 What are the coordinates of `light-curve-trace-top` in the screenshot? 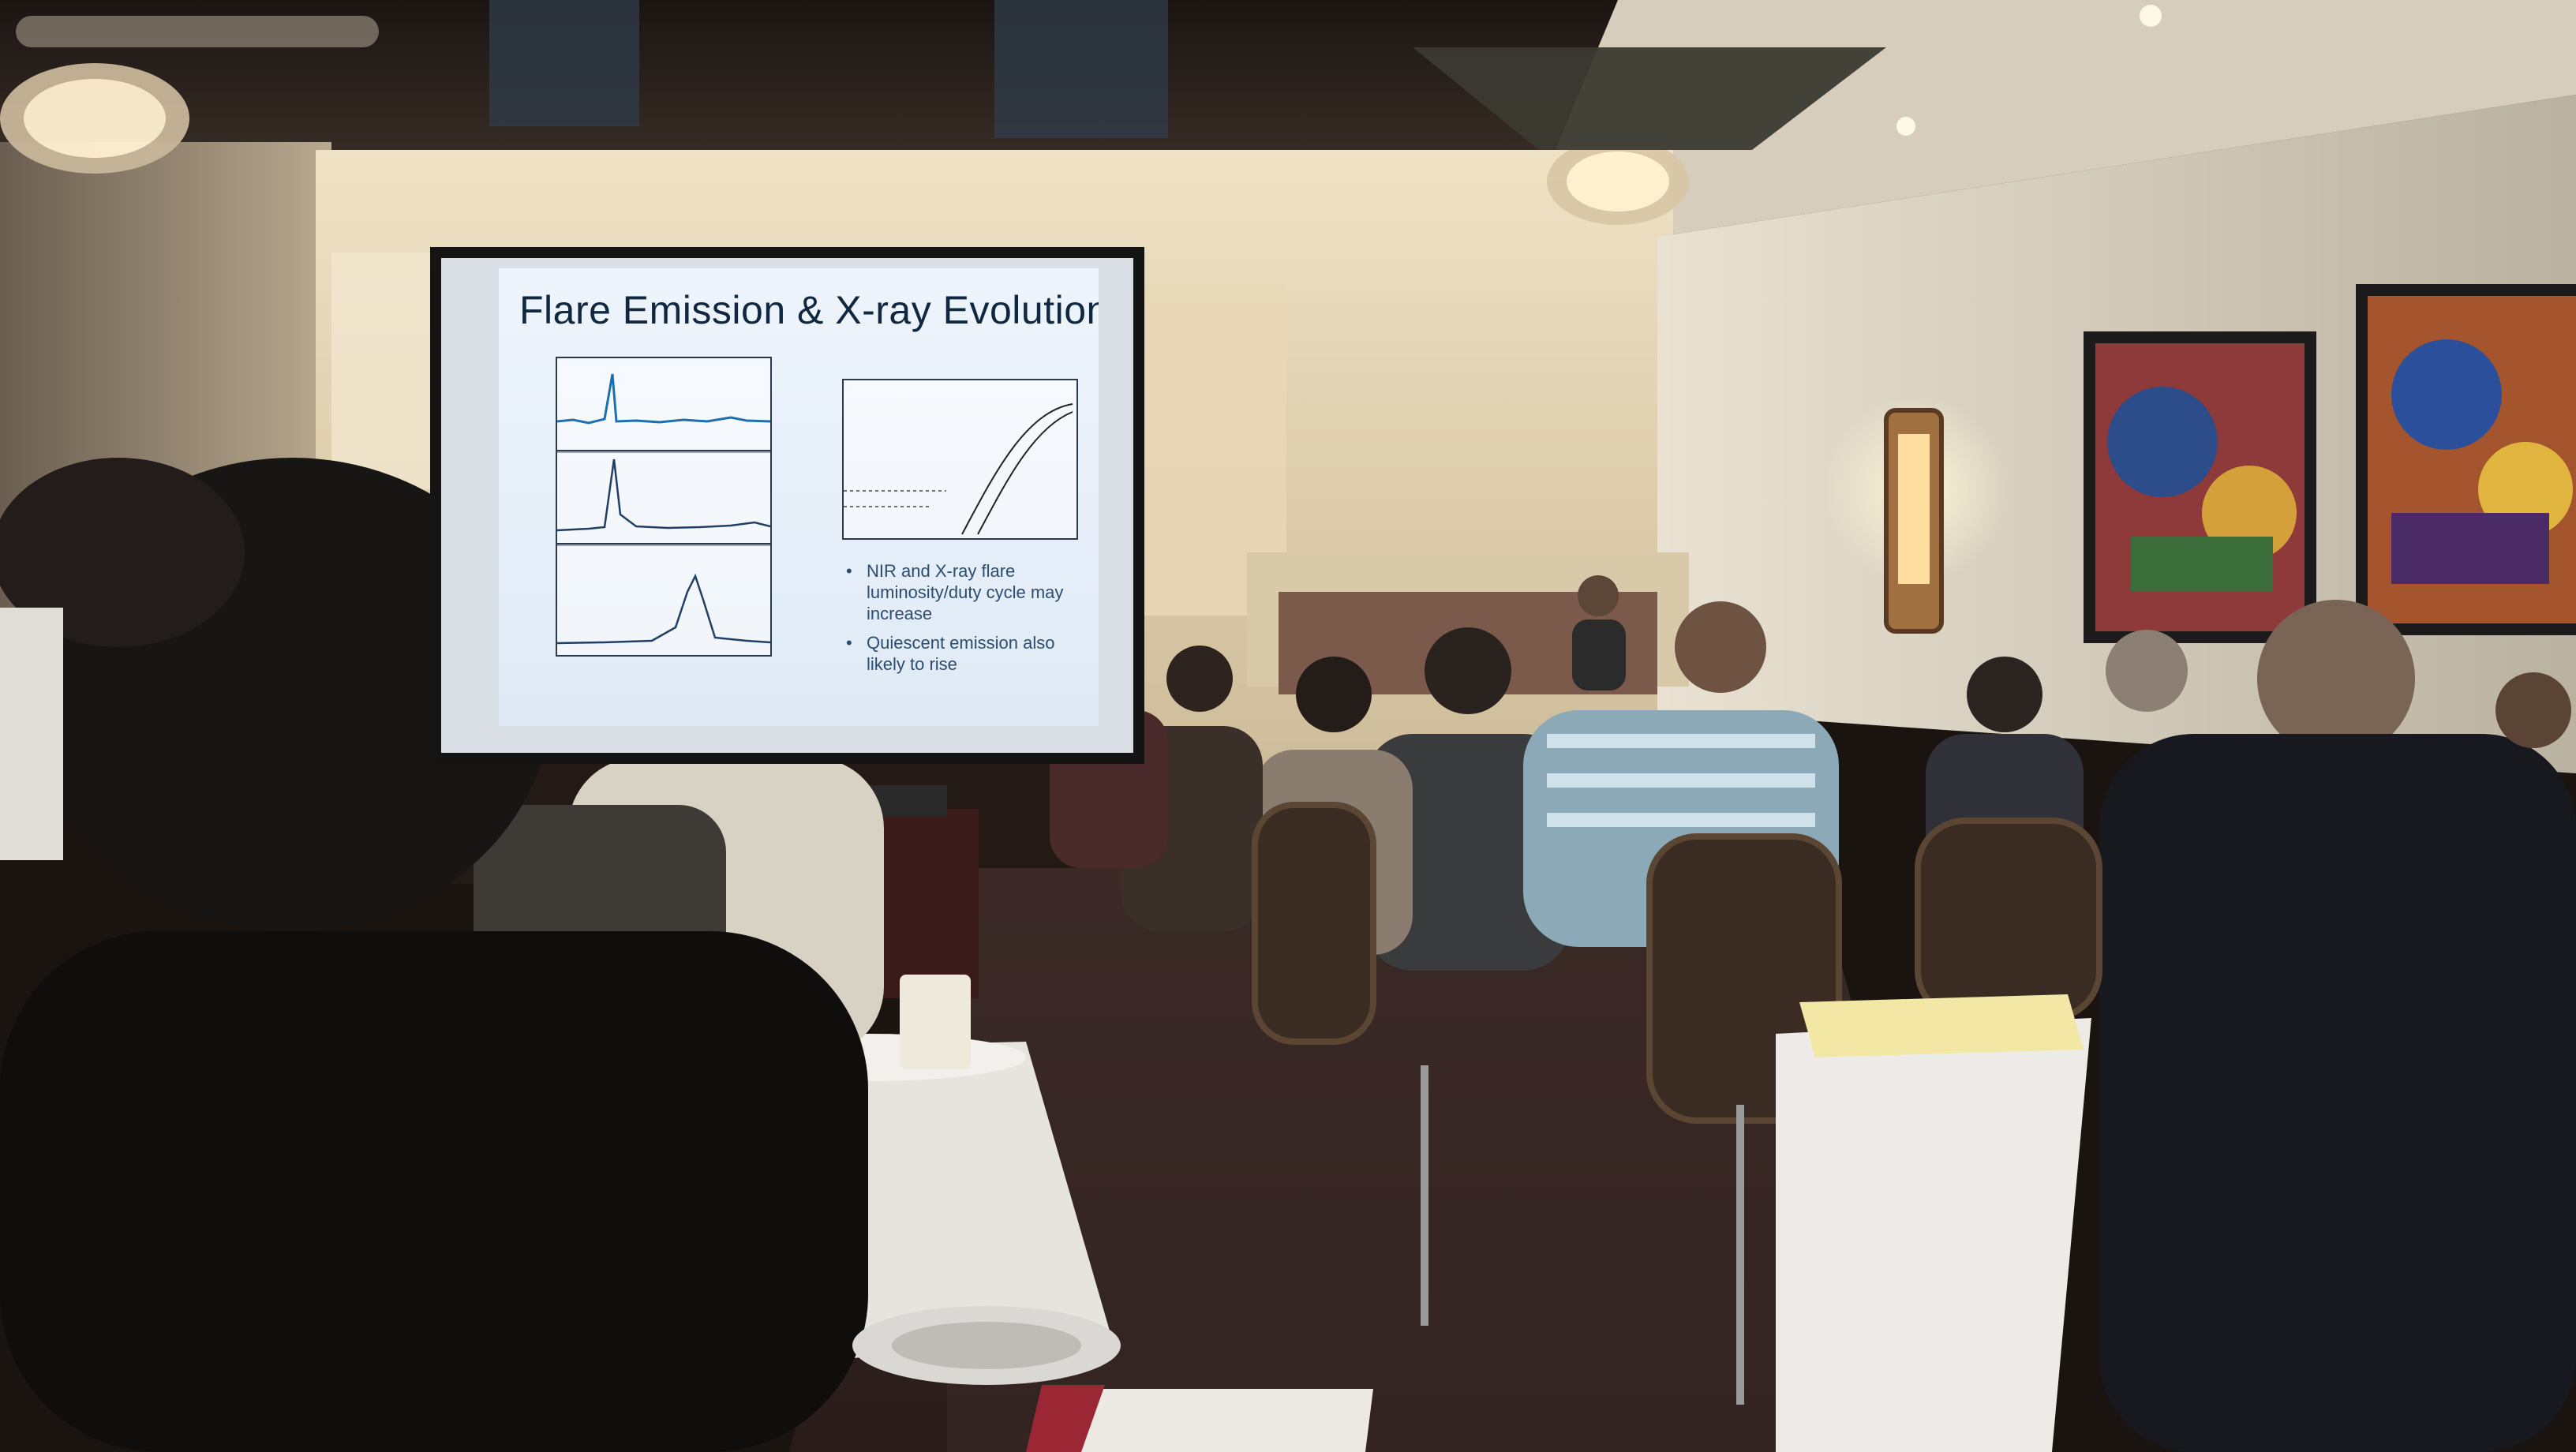 It's located at (663, 399).